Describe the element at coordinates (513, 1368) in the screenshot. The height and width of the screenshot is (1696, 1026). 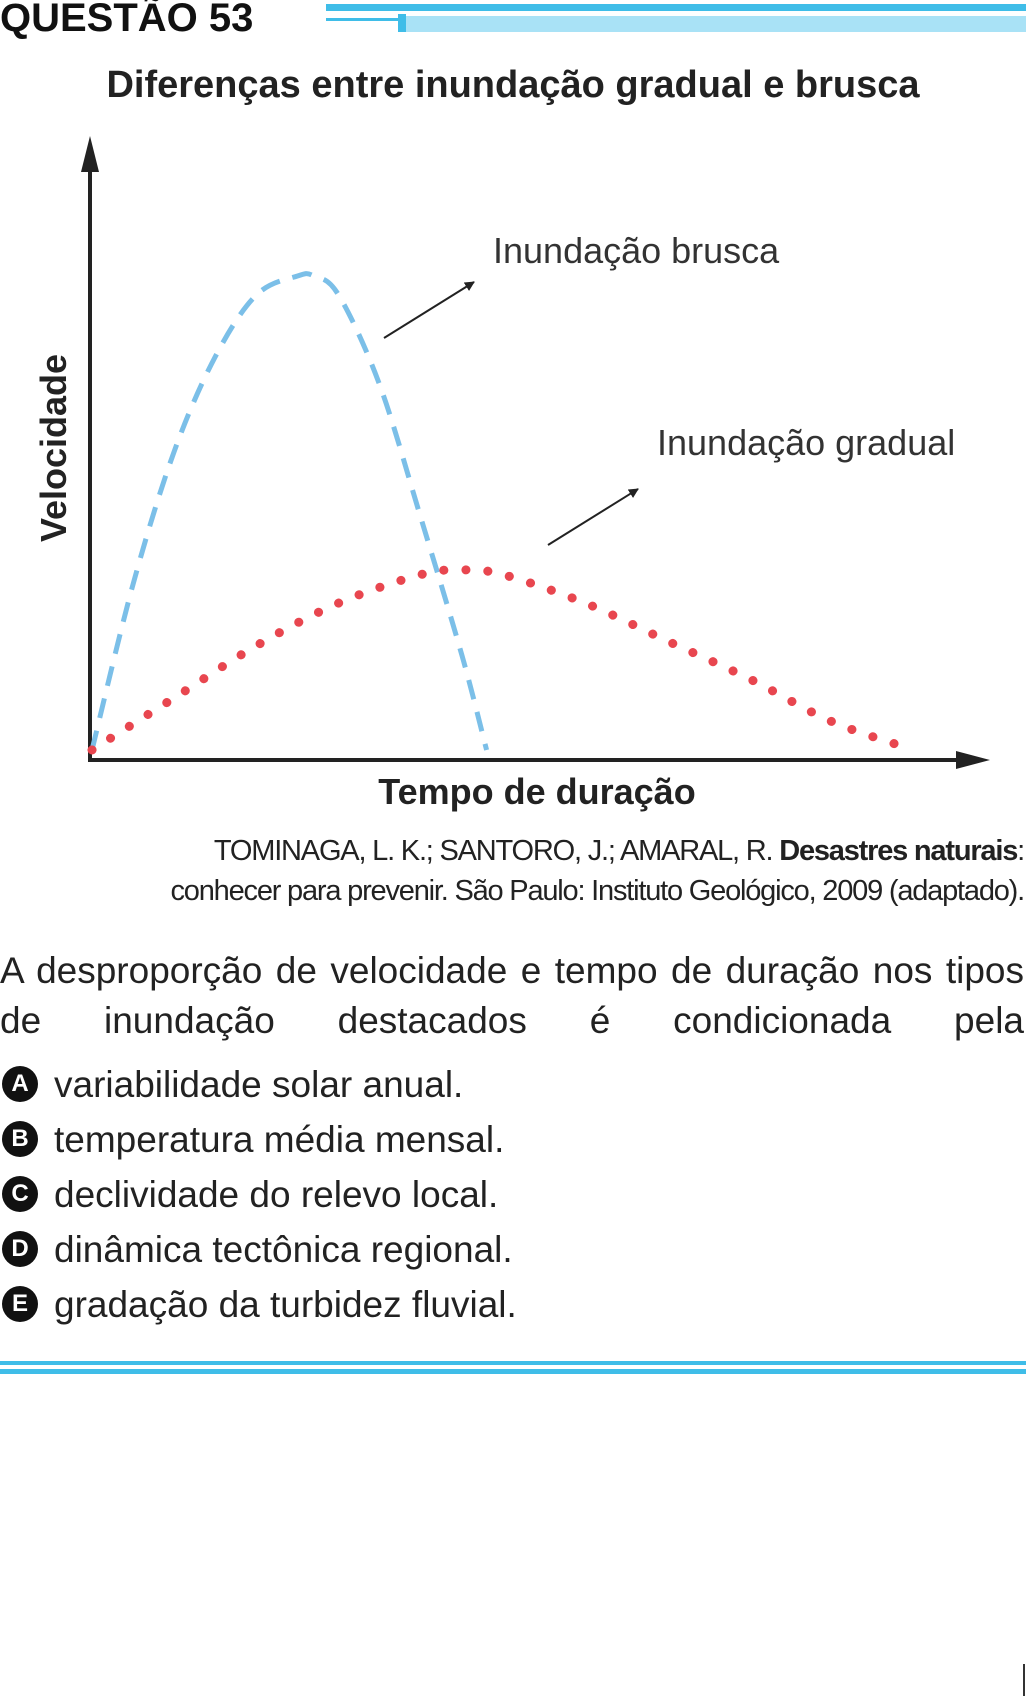
I see `footer-rule` at that location.